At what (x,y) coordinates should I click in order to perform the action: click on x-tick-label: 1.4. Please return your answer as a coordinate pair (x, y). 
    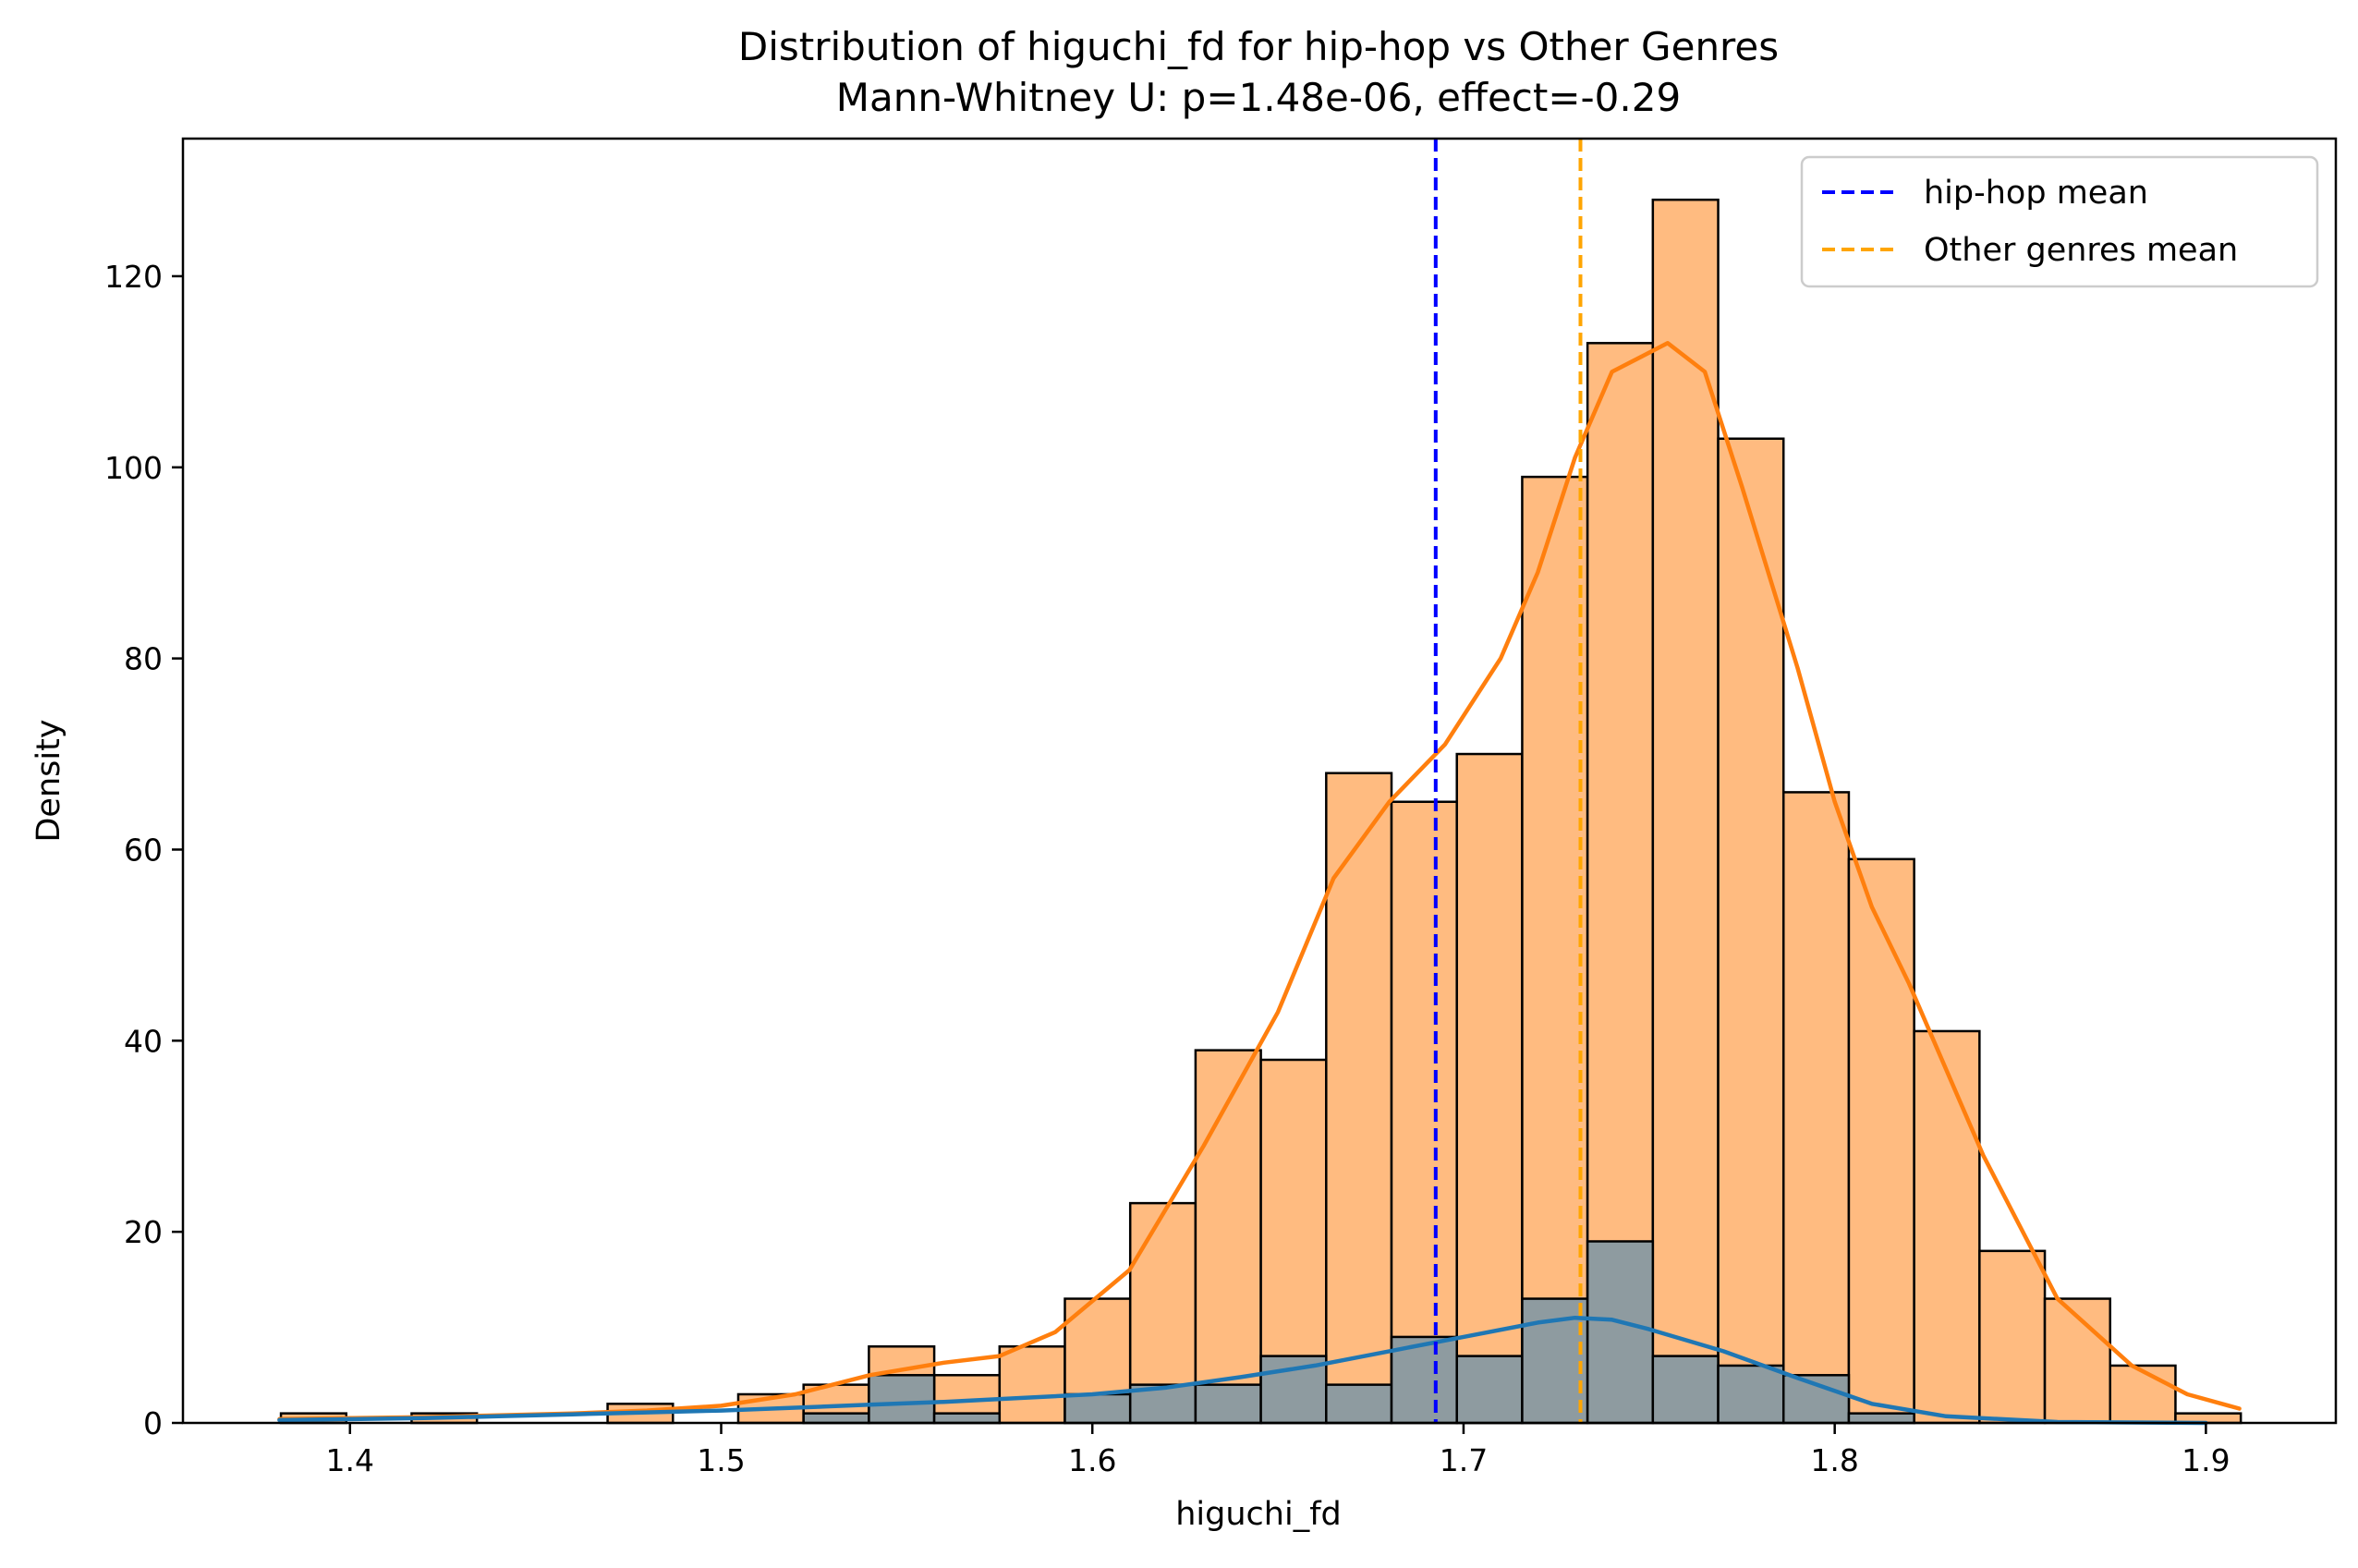
    Looking at the image, I should click on (350, 1460).